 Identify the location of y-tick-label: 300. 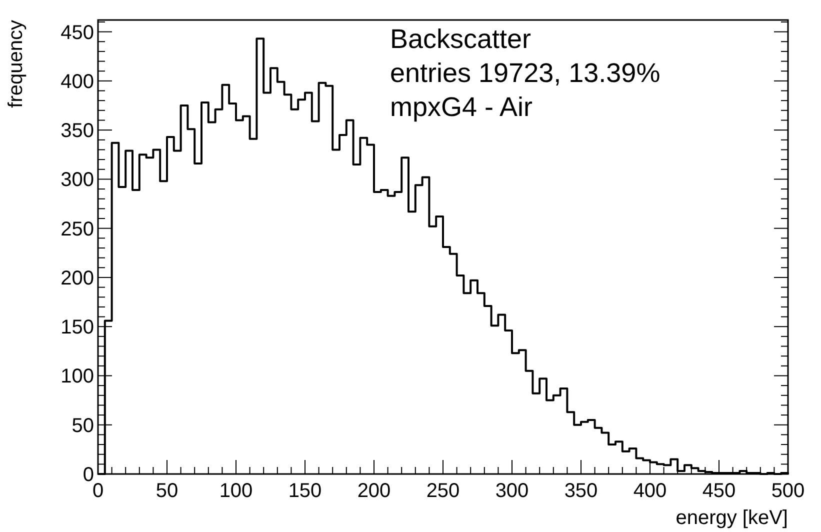
(77, 180).